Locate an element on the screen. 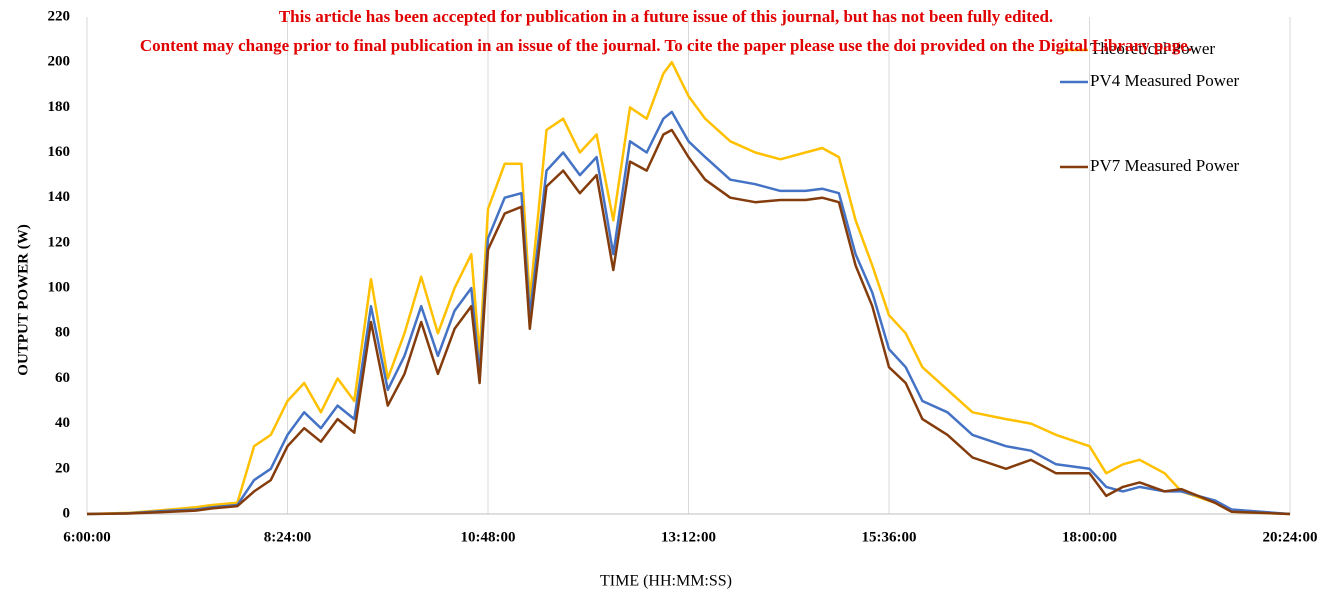 Image resolution: width=1333 pixels, height=594 pixels. x-tick-label: 8:24:00 is located at coordinates (288, 537).